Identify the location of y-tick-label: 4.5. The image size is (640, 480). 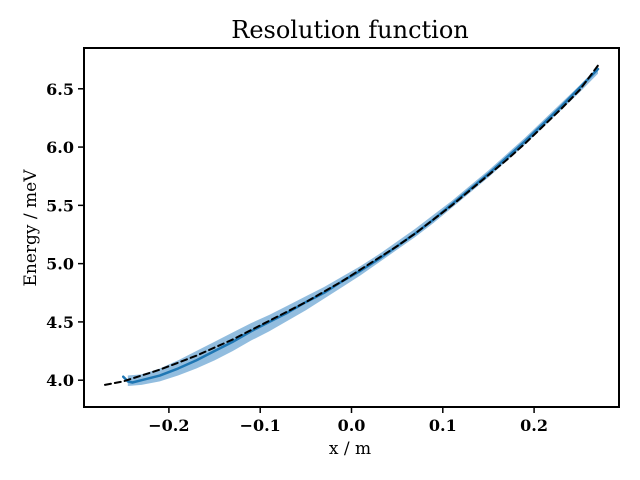
(60, 322).